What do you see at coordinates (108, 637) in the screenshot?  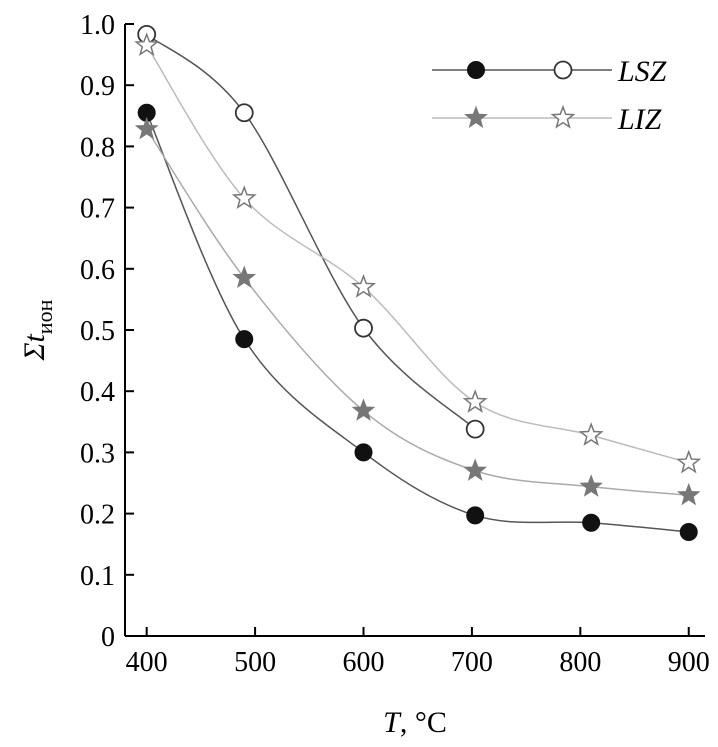 I see `y-tick-label: 0` at bounding box center [108, 637].